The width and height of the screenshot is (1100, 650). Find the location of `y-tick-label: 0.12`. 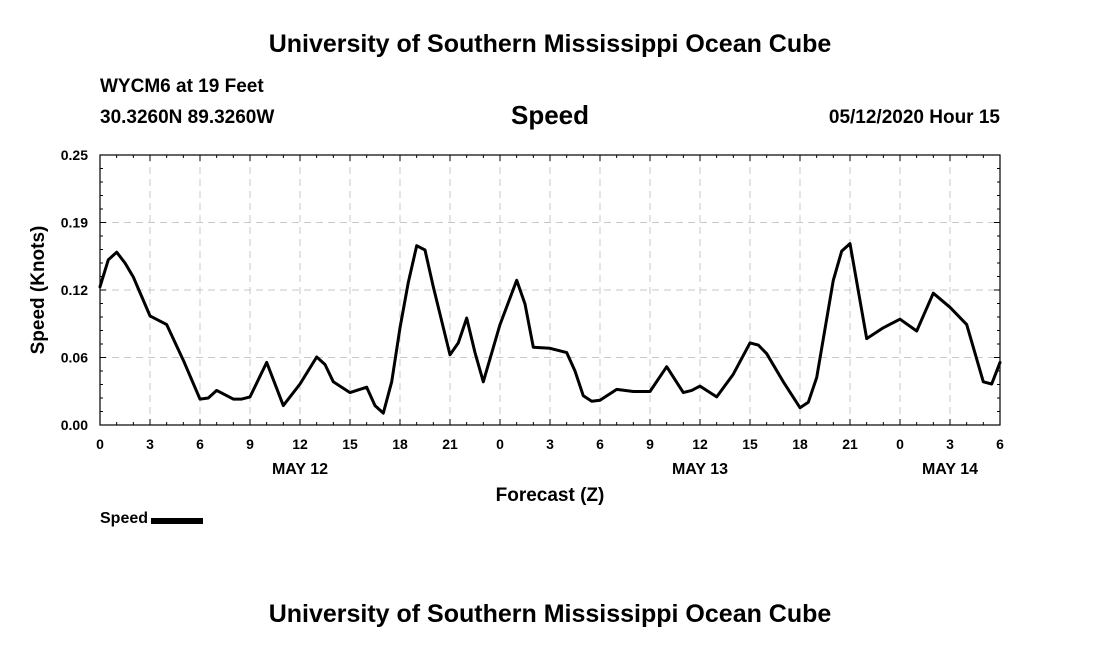

y-tick-label: 0.12 is located at coordinates (74, 290).